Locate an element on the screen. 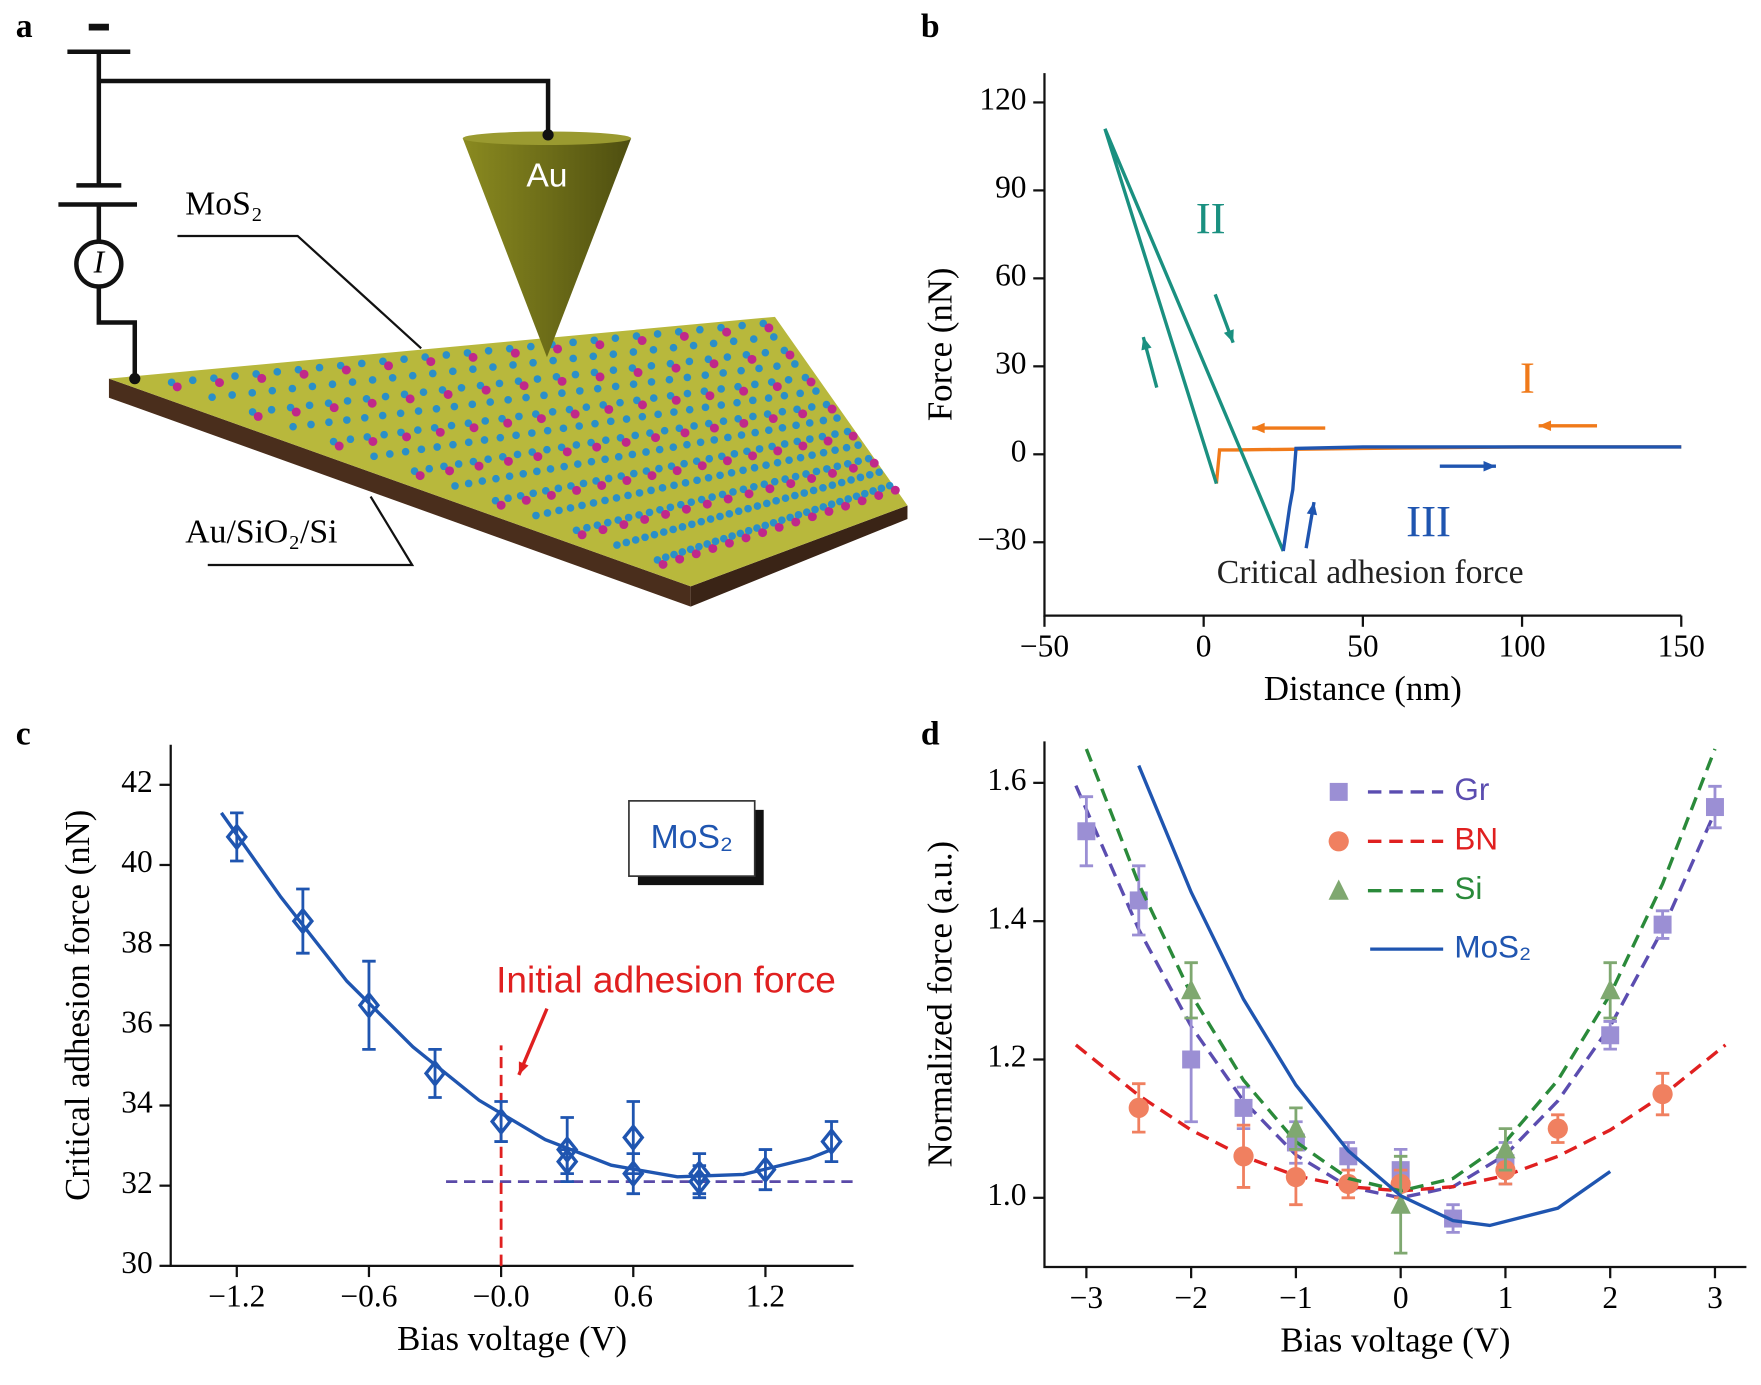 The image size is (1761, 1385). x-tick-label: −2 is located at coordinates (1190, 1297).